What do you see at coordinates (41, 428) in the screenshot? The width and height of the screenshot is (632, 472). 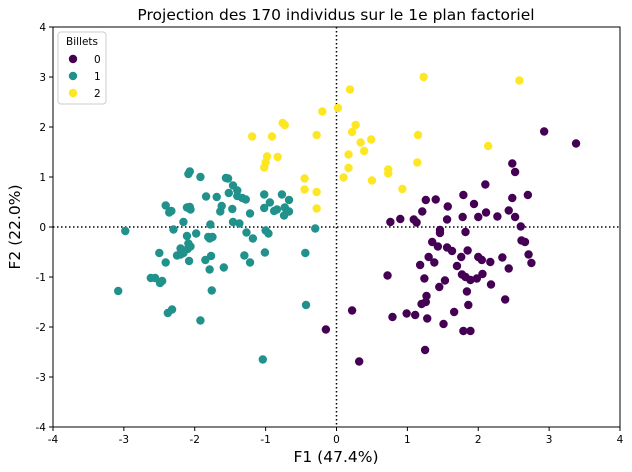 I see `y-tick-label: -4` at bounding box center [41, 428].